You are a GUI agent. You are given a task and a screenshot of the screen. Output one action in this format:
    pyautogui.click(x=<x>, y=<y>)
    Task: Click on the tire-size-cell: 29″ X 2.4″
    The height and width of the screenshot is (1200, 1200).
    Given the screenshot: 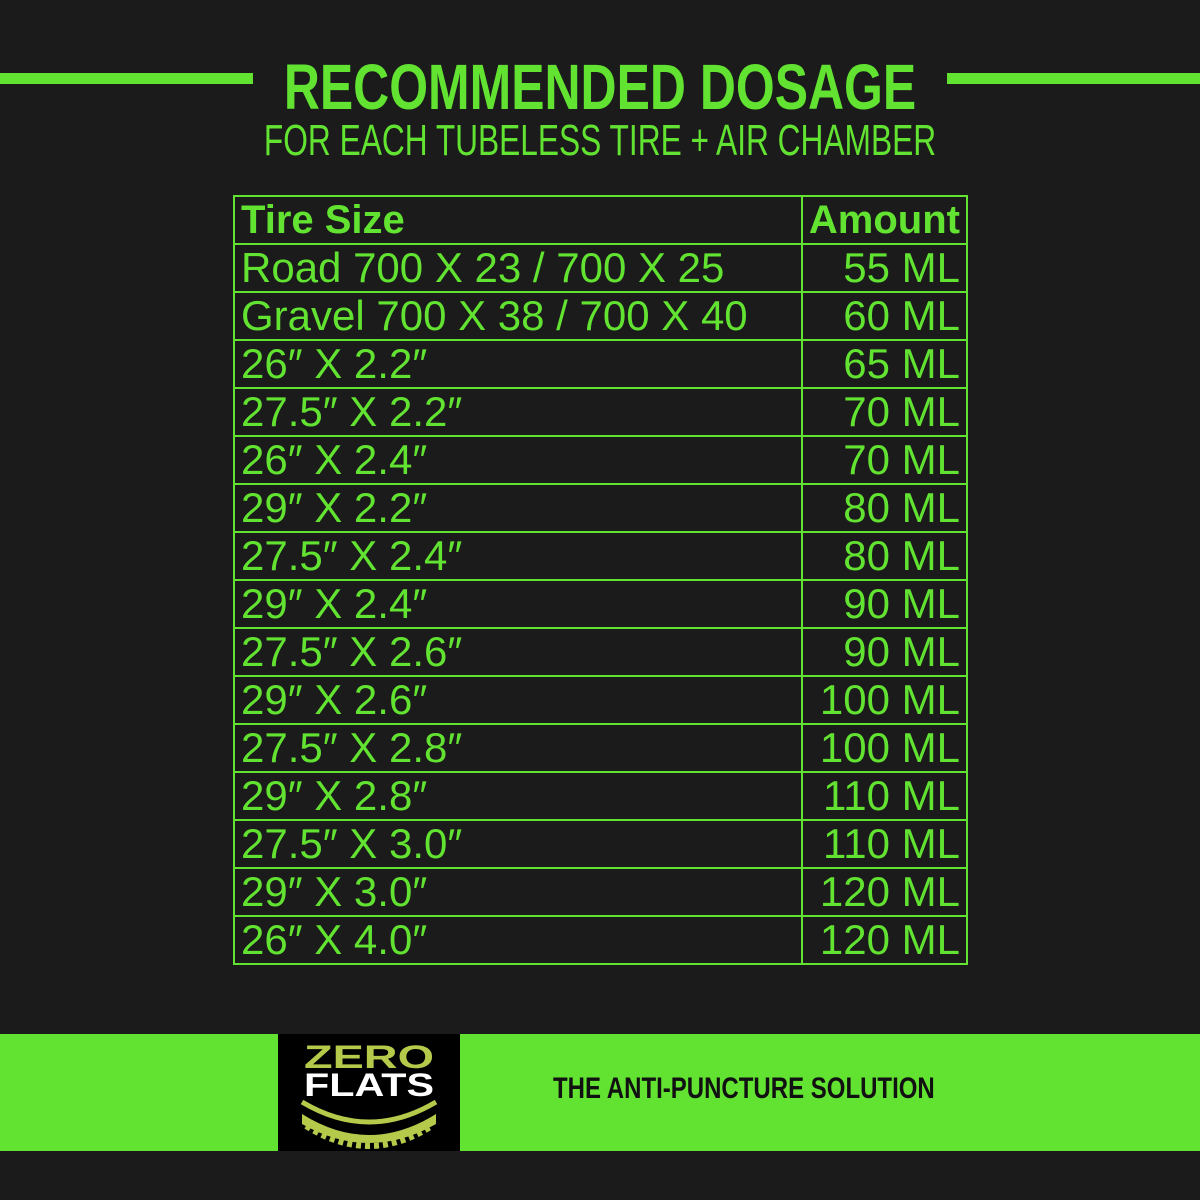 What is the action you would take?
    pyautogui.click(x=518, y=604)
    